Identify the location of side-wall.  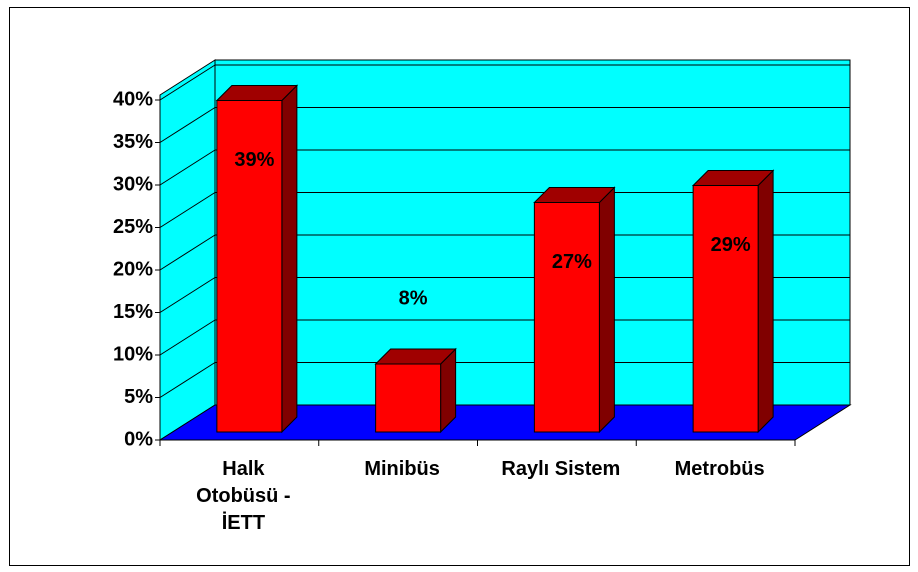
(187, 250).